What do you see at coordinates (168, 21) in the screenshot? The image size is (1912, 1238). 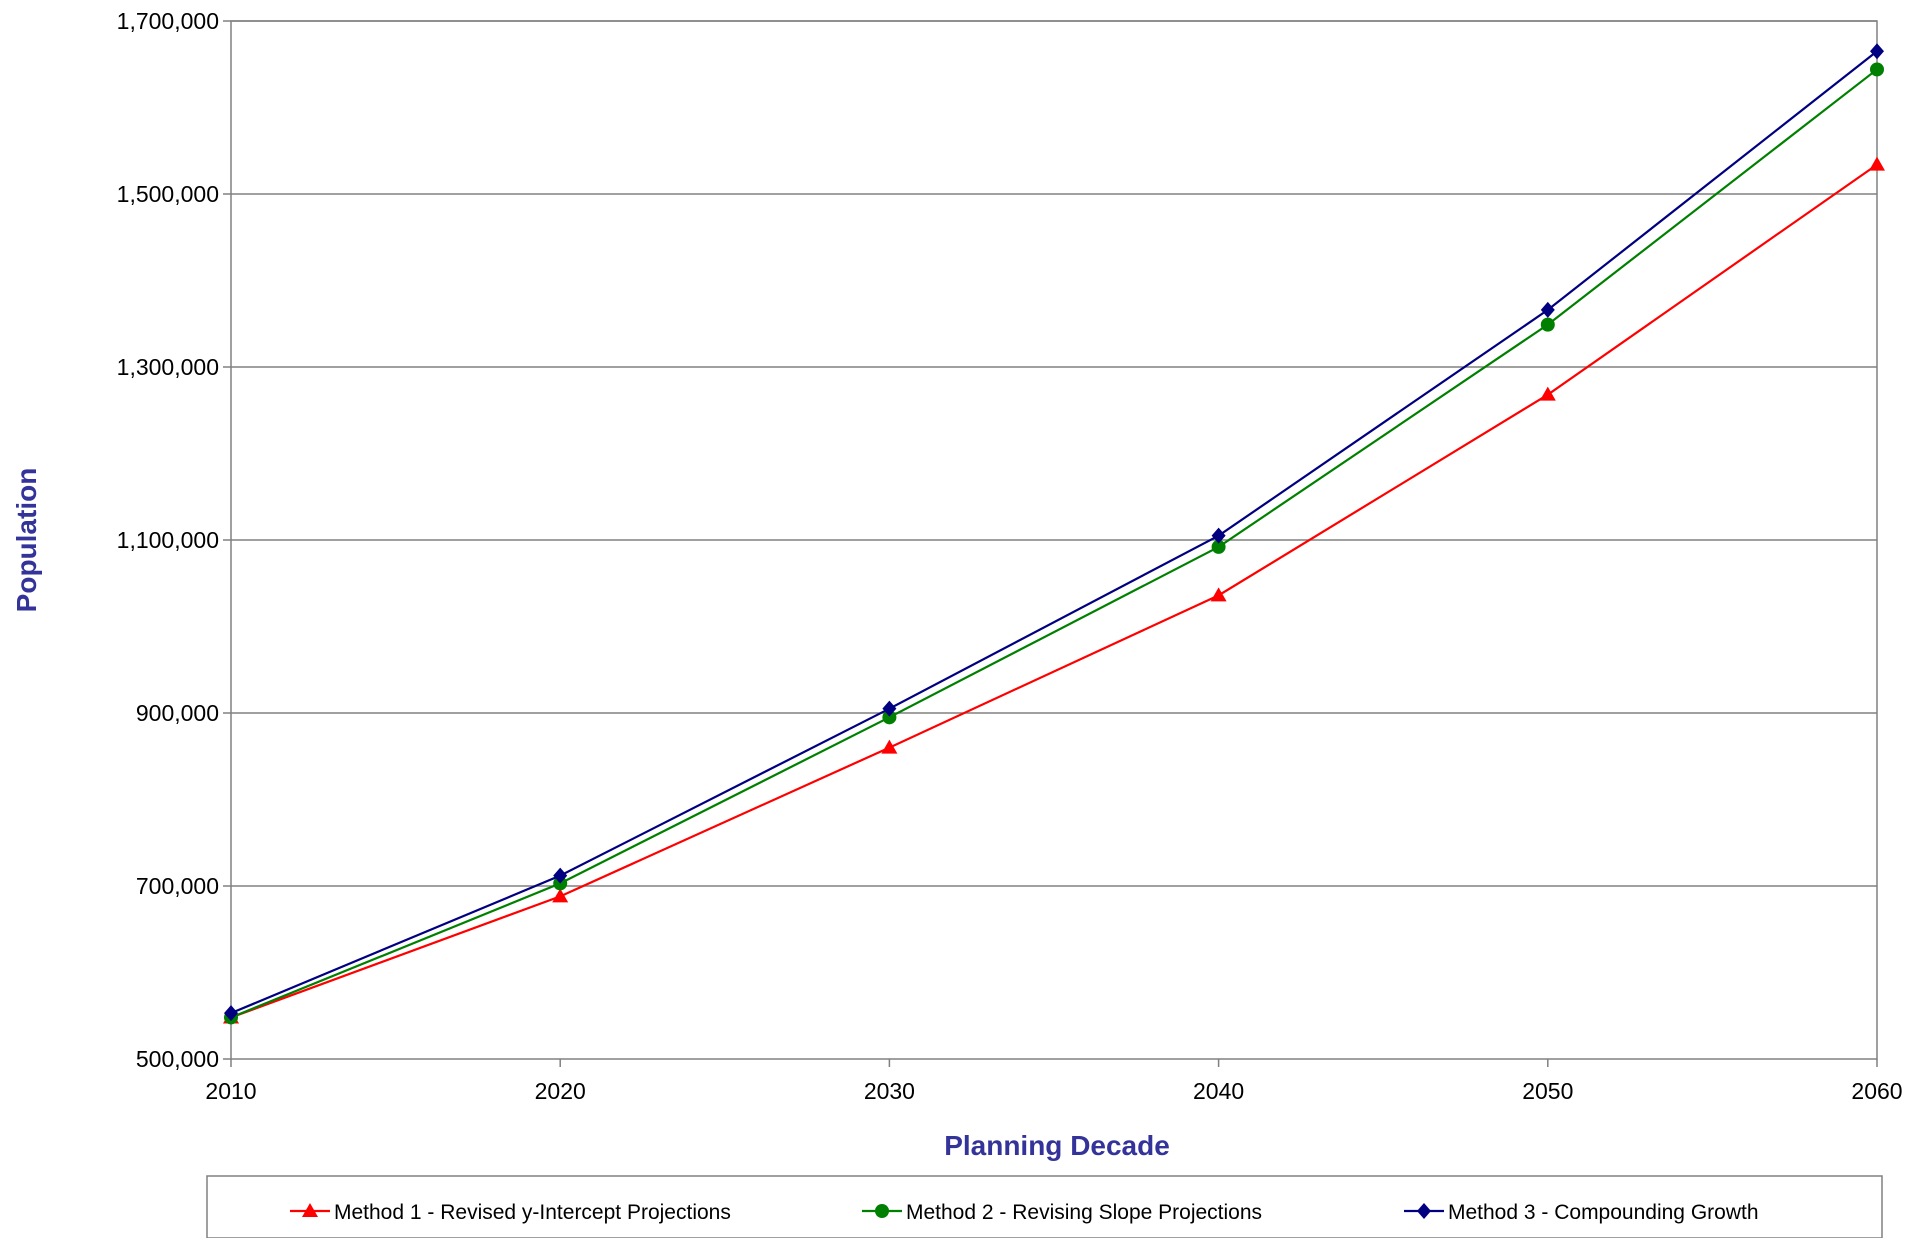 I see `y-tick-label: 1,700,000` at bounding box center [168, 21].